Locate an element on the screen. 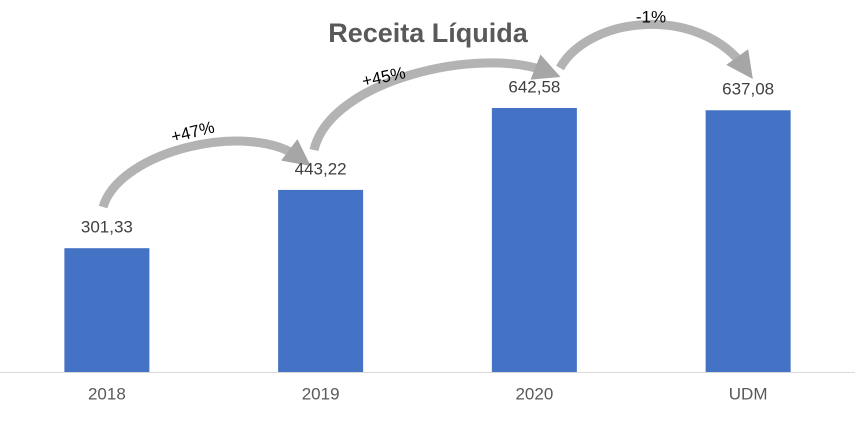  x-tick-label: 2020 is located at coordinates (534, 393).